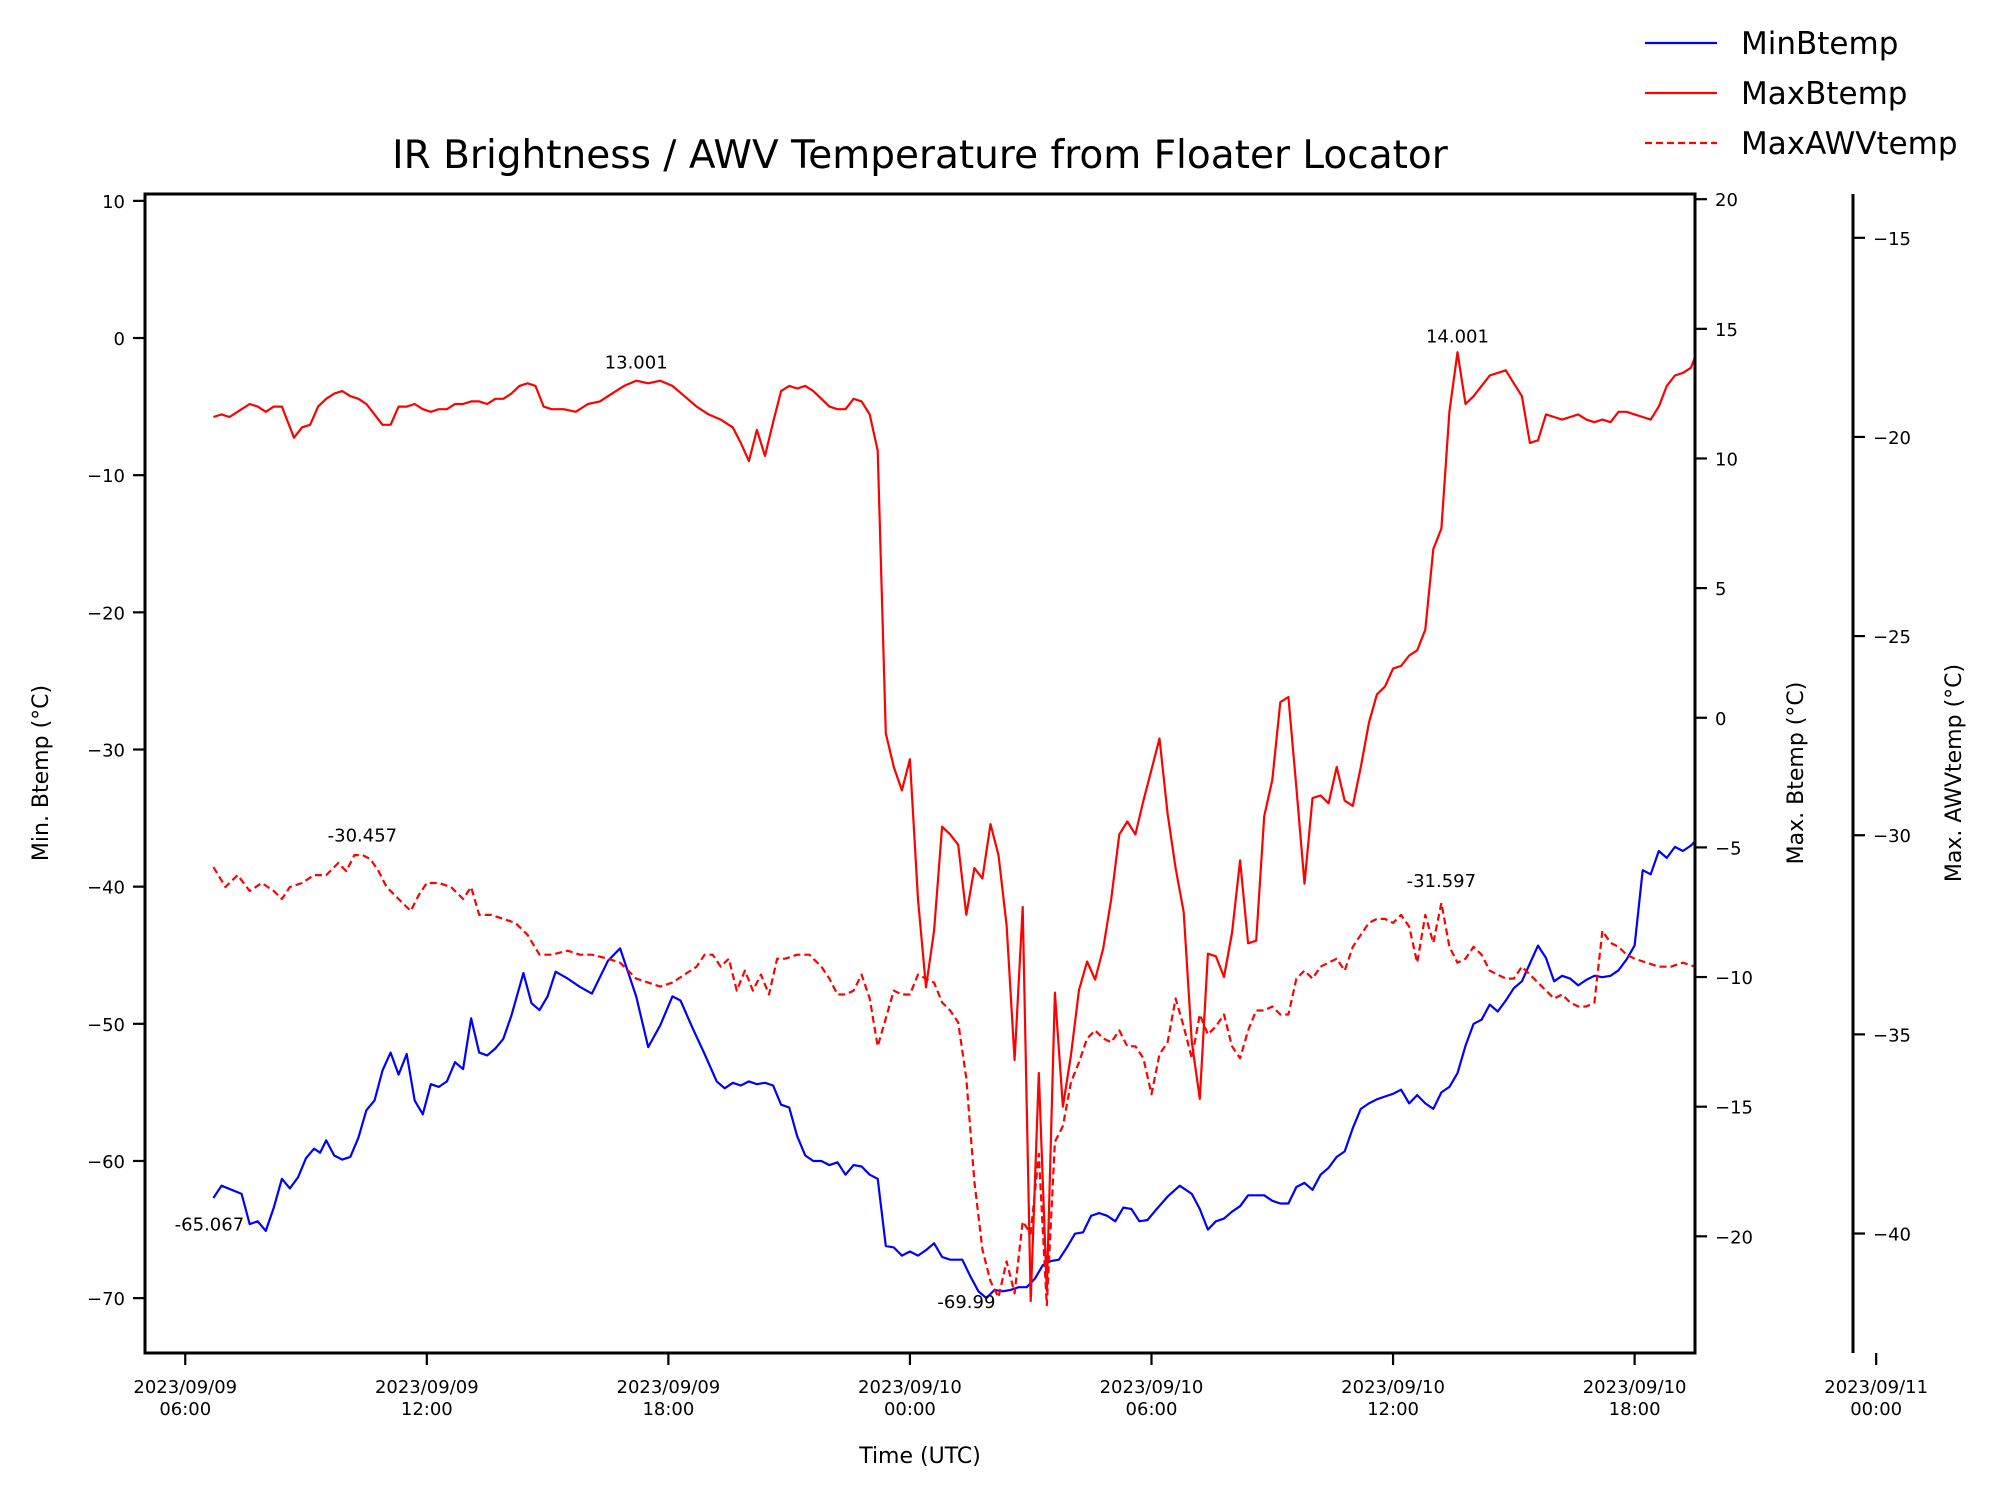 The height and width of the screenshot is (1491, 1994). I want to click on legend-label-maxbtemp: MaxBtemp, so click(1824, 94).